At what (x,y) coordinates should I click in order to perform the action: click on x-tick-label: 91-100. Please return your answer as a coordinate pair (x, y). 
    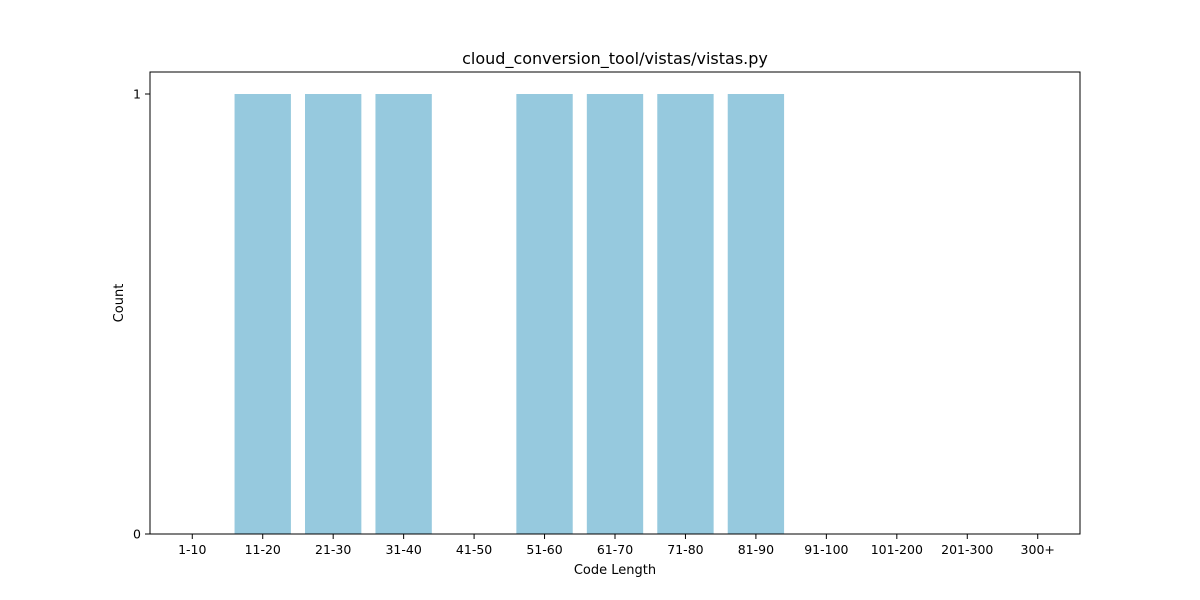
    Looking at the image, I should click on (826, 549).